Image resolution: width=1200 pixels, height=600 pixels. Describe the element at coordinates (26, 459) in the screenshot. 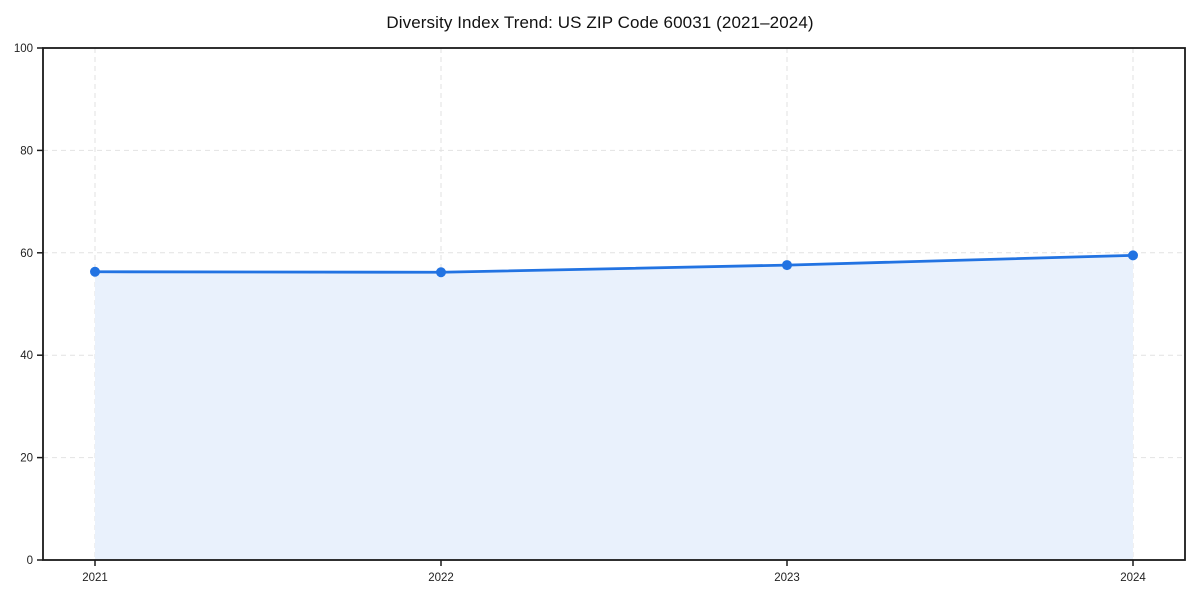

I see `y-tick-label-20: 20` at that location.